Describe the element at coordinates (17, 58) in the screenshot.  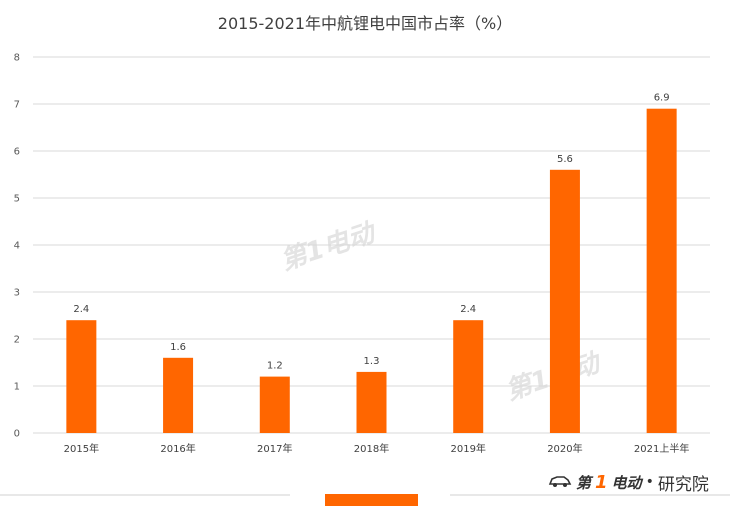
I see `y-tick-label: 8` at that location.